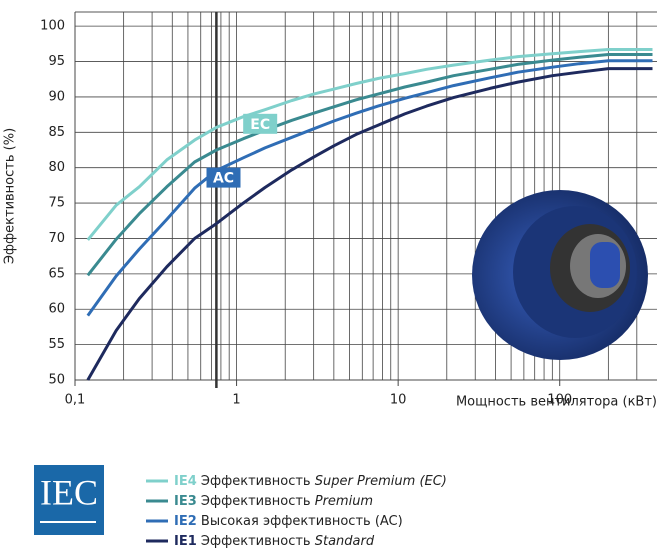 The width and height of the screenshot is (669, 559). What do you see at coordinates (56, 96) in the screenshot?
I see `y-tick-label: 90` at bounding box center [56, 96].